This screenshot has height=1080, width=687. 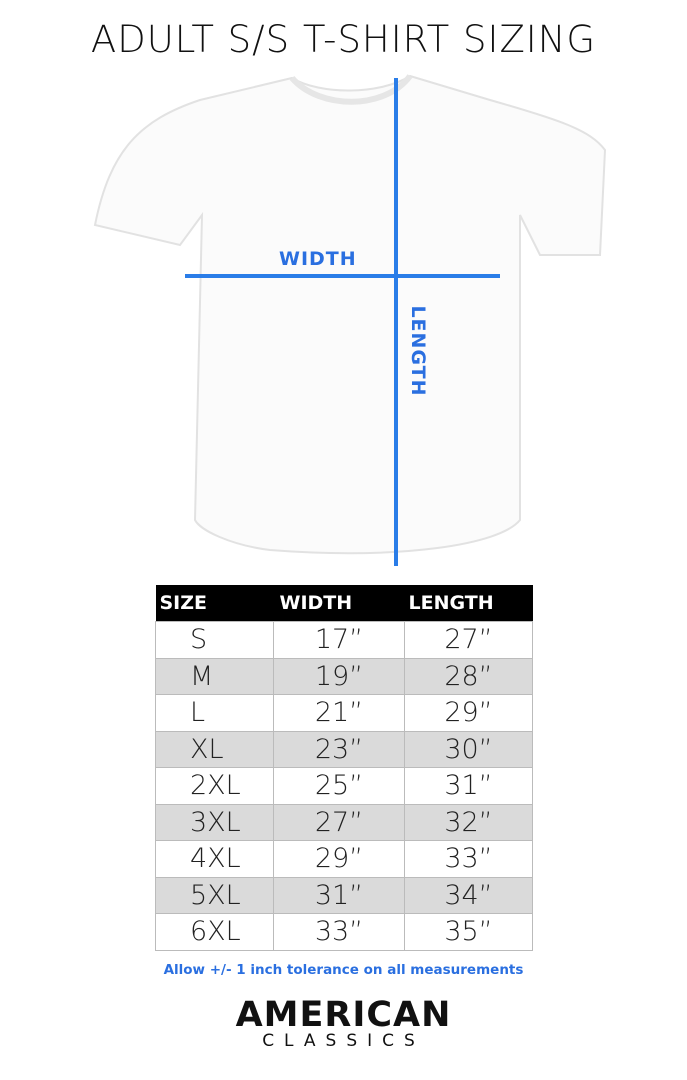 I want to click on table-row: 3XL 27” 32”, so click(x=344, y=822).